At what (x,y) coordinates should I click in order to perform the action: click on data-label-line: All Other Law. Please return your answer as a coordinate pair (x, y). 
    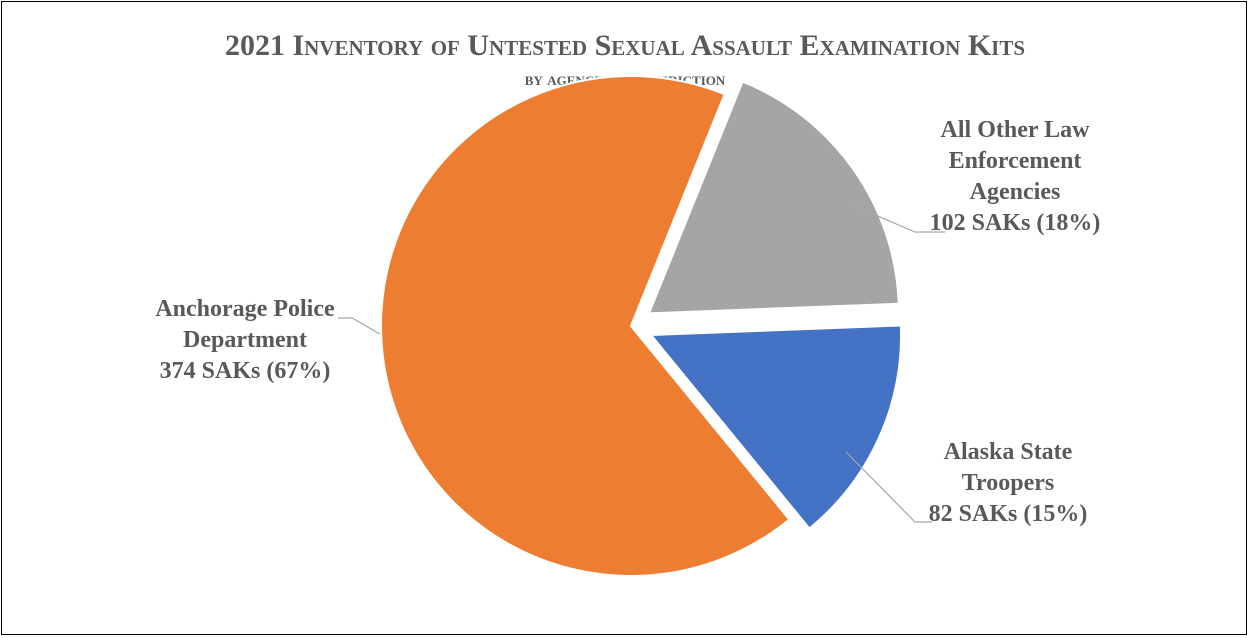
    Looking at the image, I should click on (1016, 130).